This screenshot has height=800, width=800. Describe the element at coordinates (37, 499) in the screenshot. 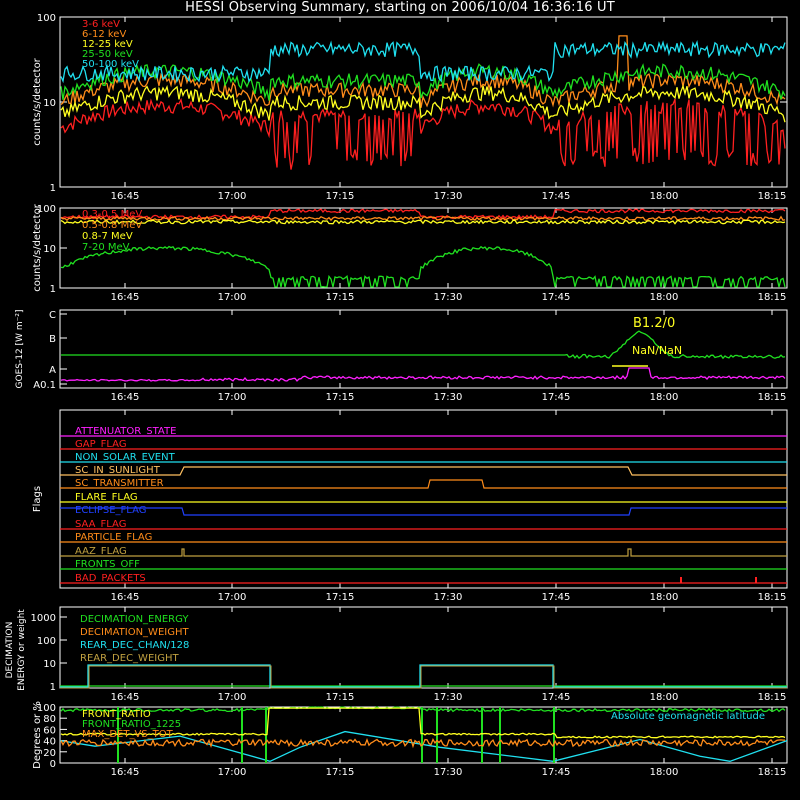

I see `y-axis-label: Flags` at that location.